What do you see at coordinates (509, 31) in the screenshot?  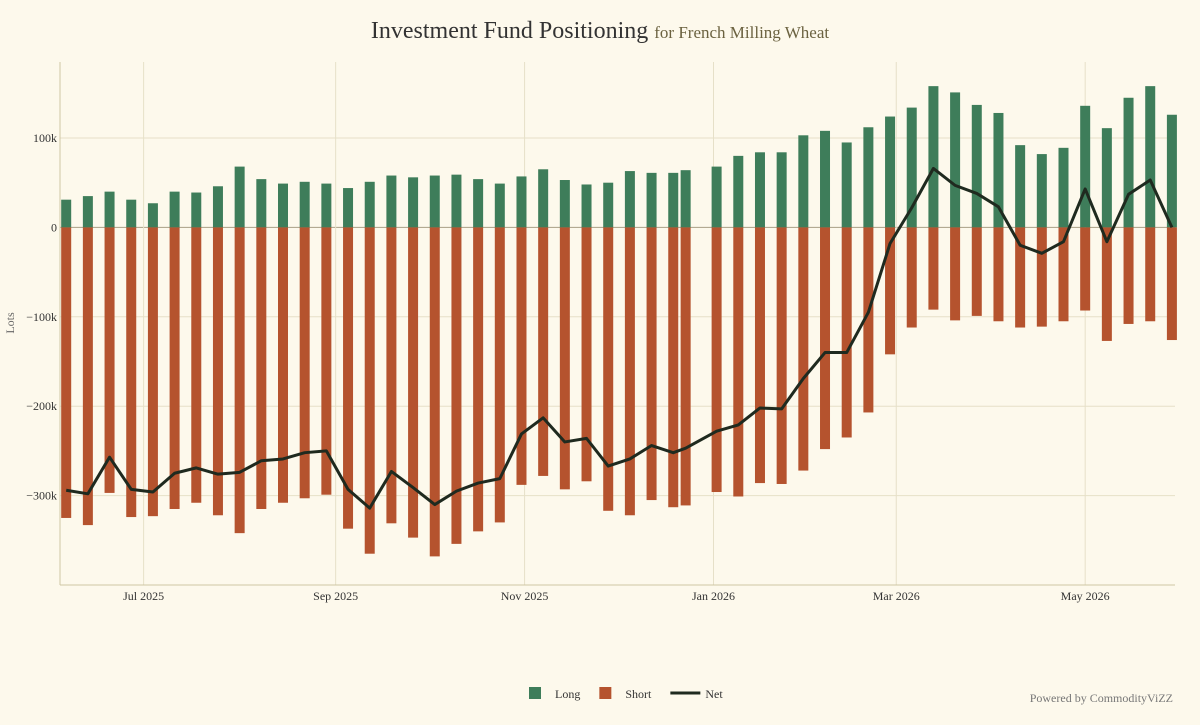 I see `chart-title: Investment Fund Positioning` at bounding box center [509, 31].